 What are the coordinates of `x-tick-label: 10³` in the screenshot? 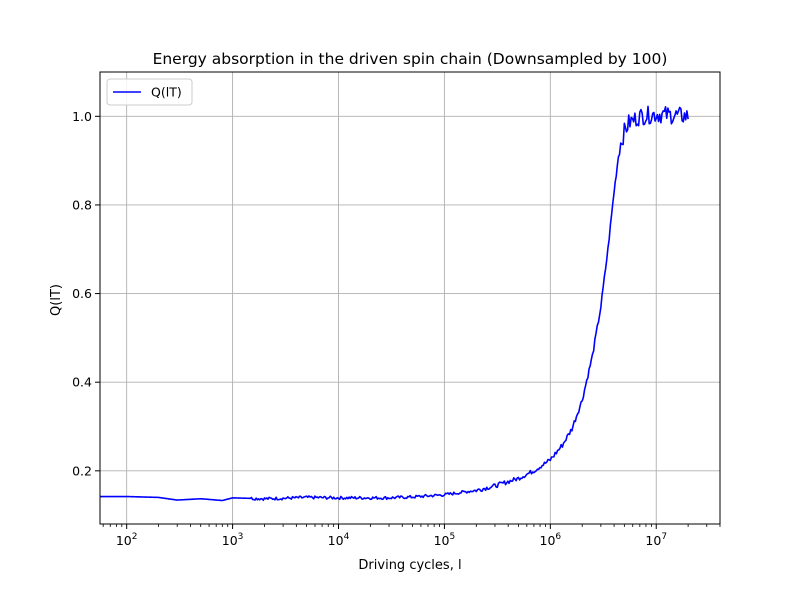 It's located at (233, 540).